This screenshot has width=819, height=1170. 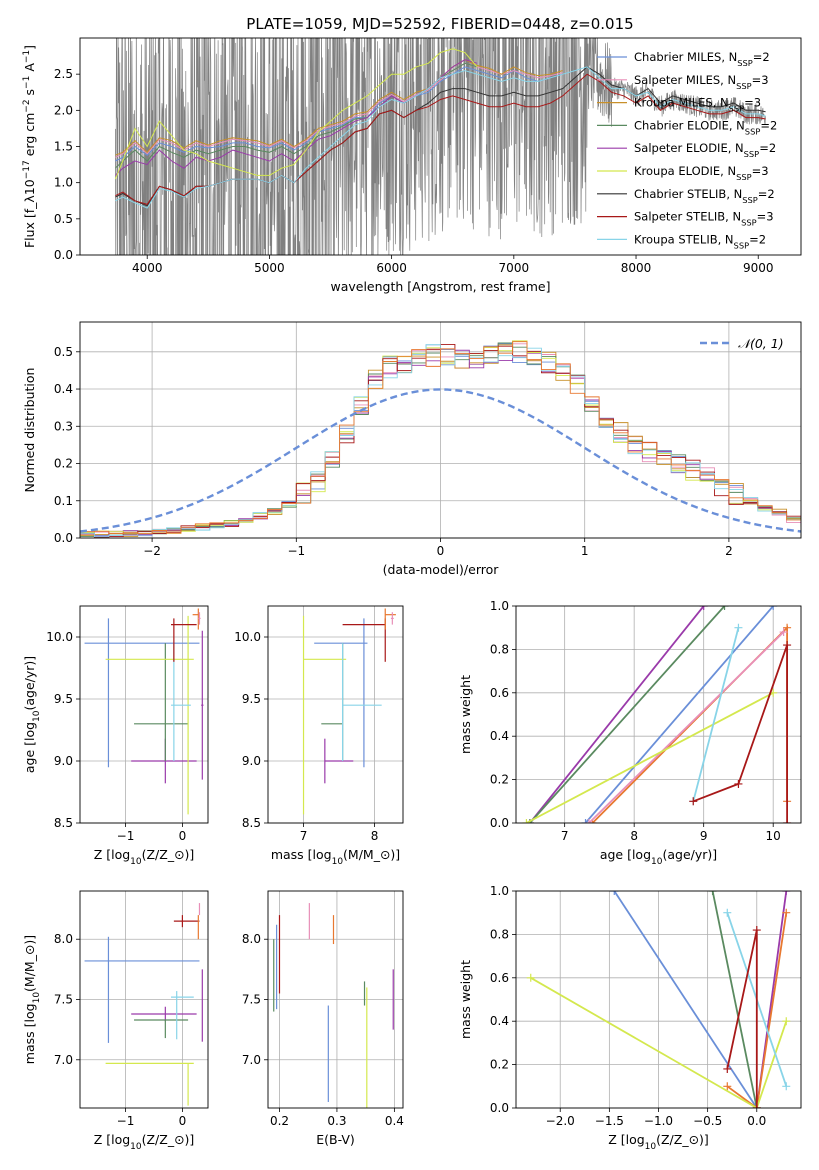 What do you see at coordinates (32, 714) in the screenshot?
I see `y-axis-label: age [log10​(age/yr)]` at bounding box center [32, 714].